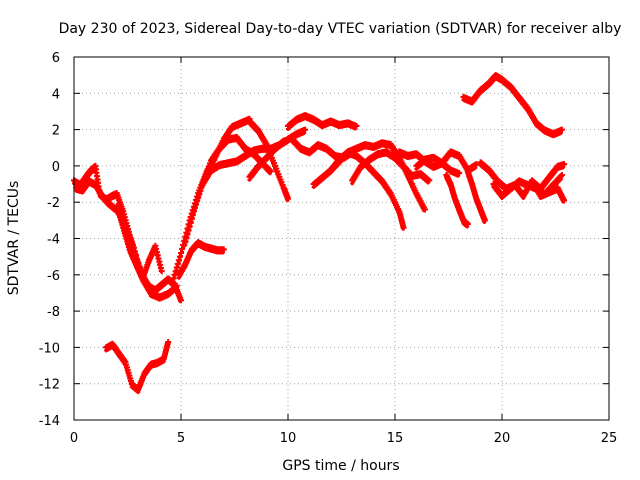 The height and width of the screenshot is (480, 640). I want to click on y-tick-label: -2, so click(53, 203).